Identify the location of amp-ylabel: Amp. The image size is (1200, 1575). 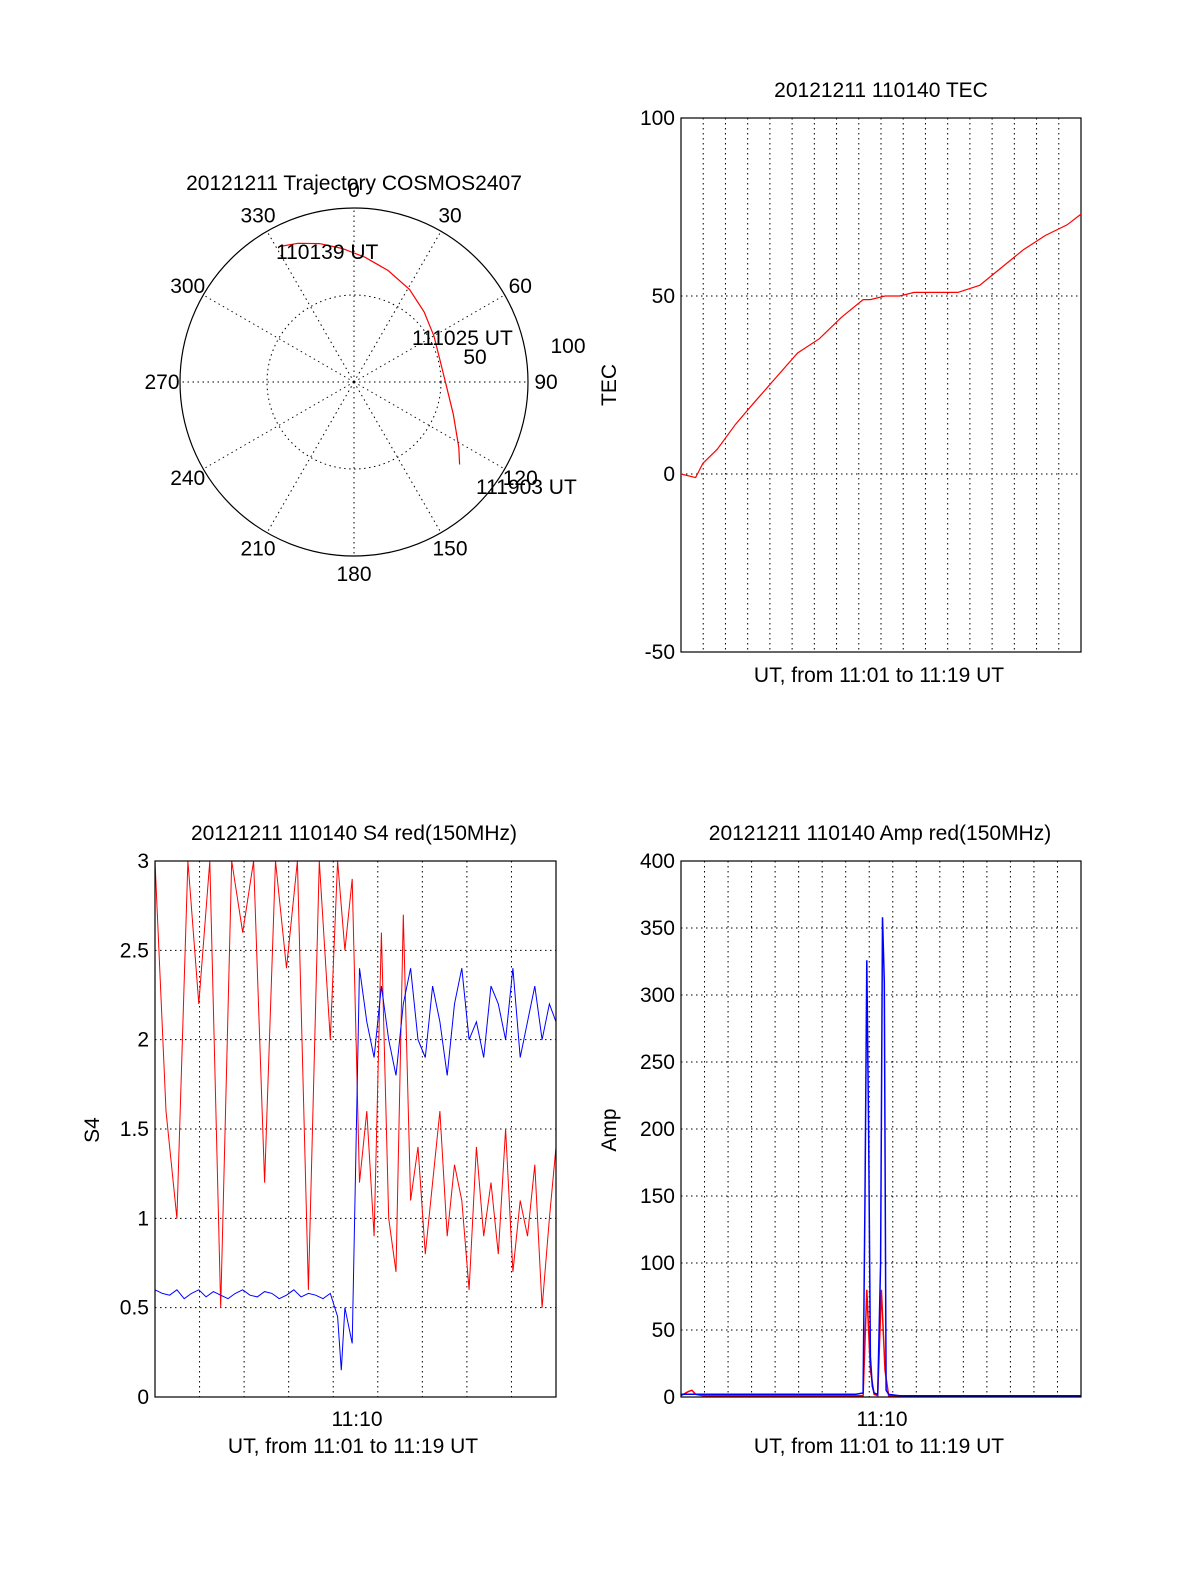
(609, 1129).